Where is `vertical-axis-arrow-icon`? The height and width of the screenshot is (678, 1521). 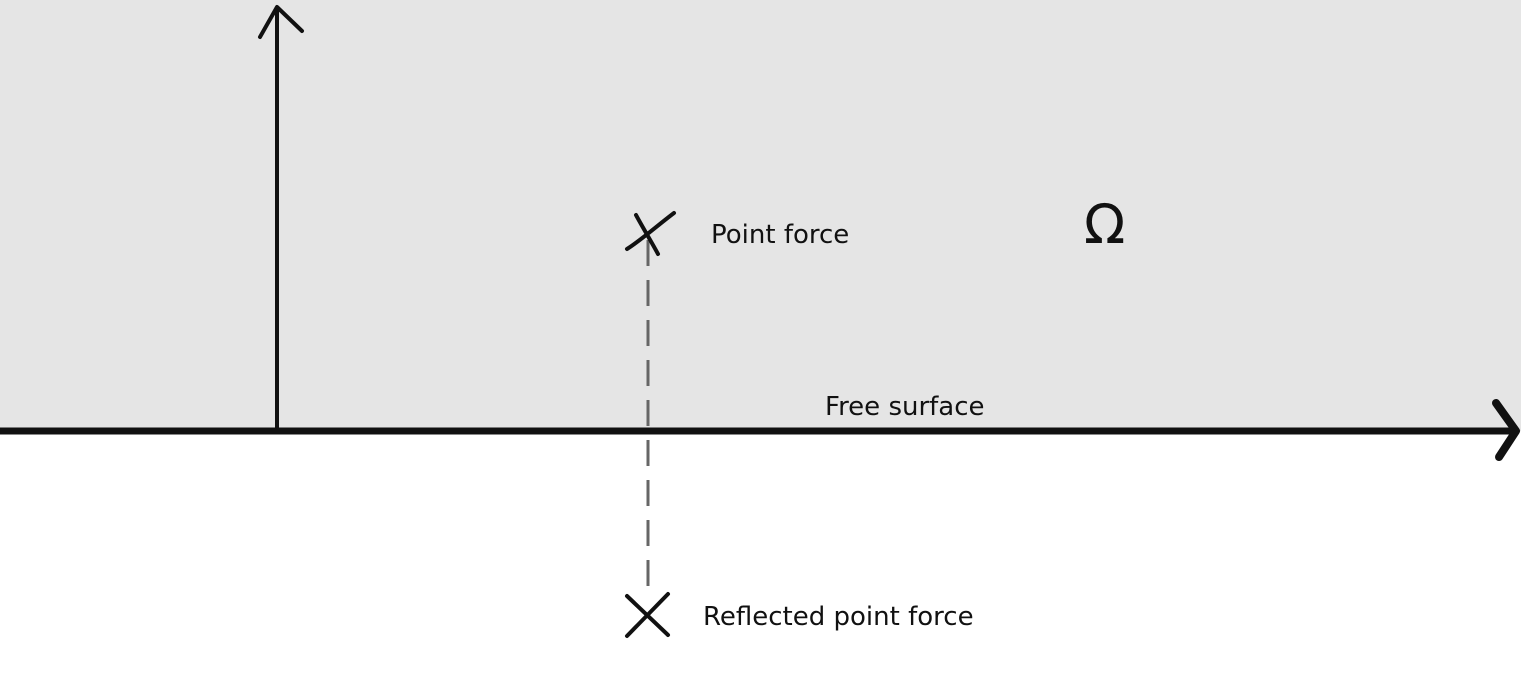
vertical-axis-arrow-icon is located at coordinates (281, 22).